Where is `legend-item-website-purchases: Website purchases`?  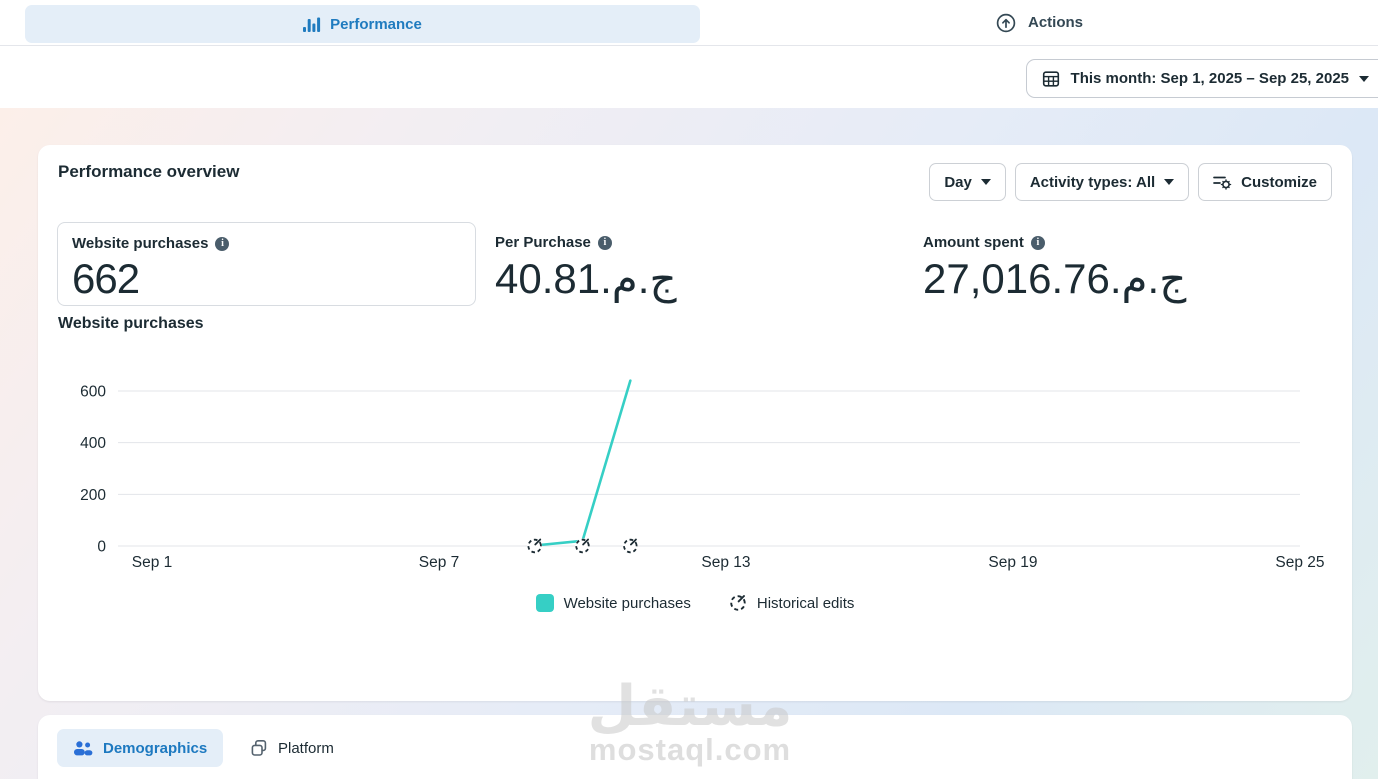 legend-item-website-purchases: Website purchases is located at coordinates (613, 603).